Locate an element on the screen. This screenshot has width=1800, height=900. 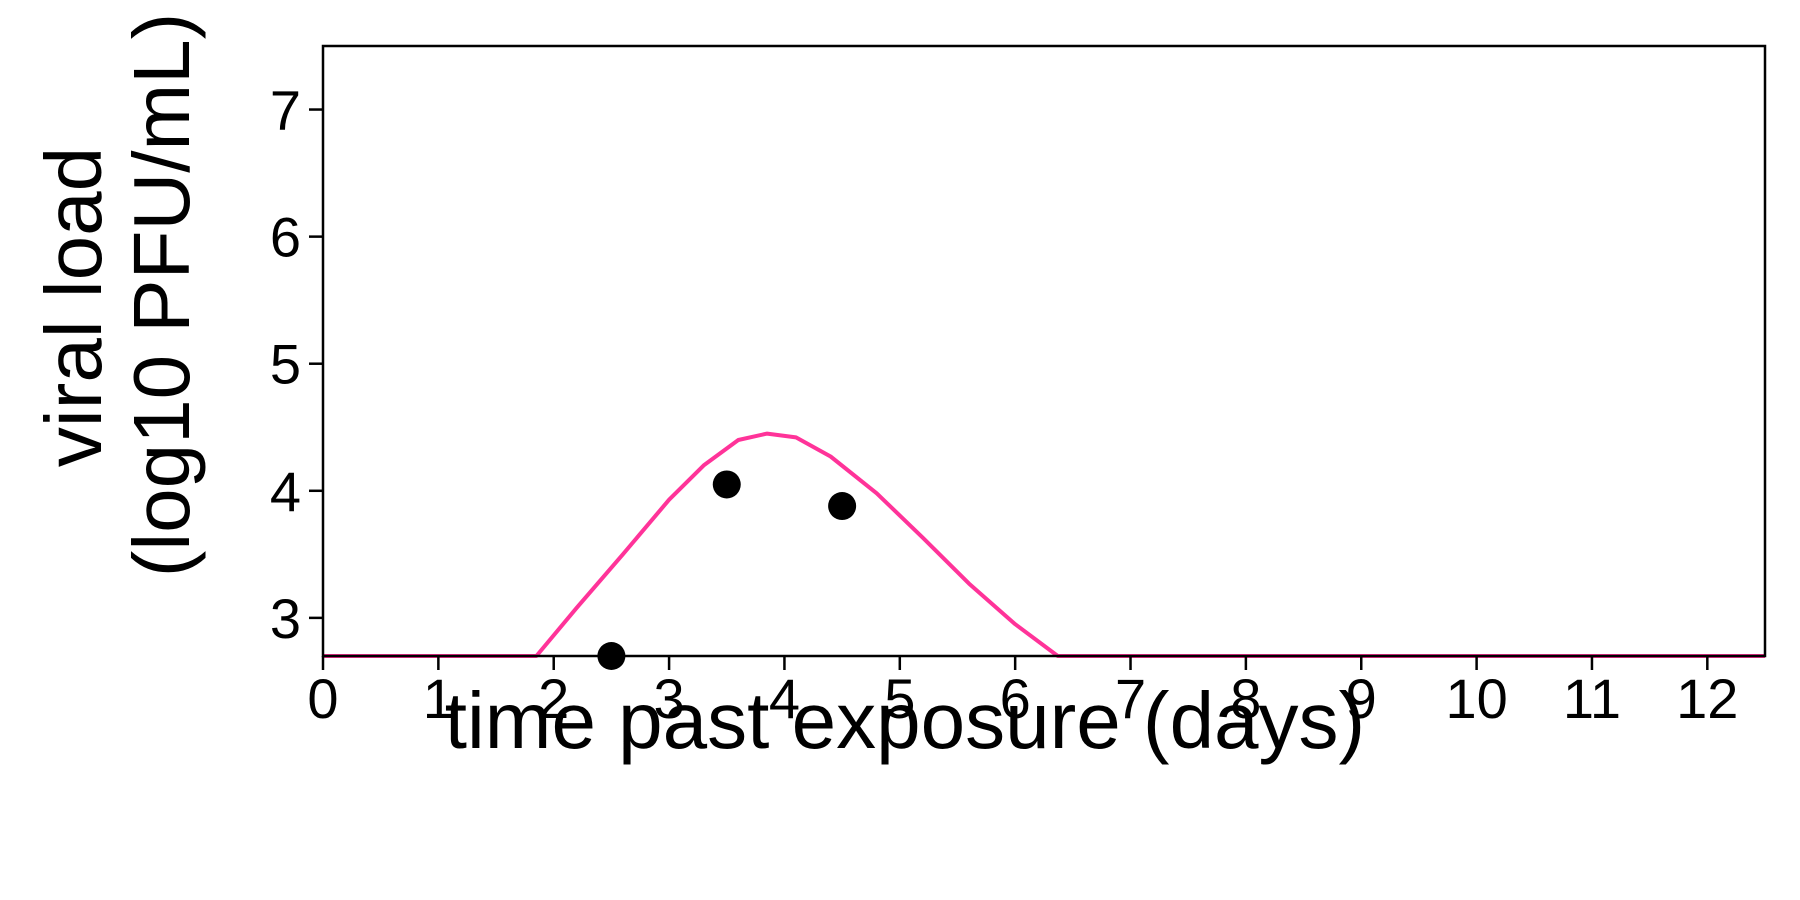
x-axis-label: time past exposure (days) is located at coordinates (905, 720).